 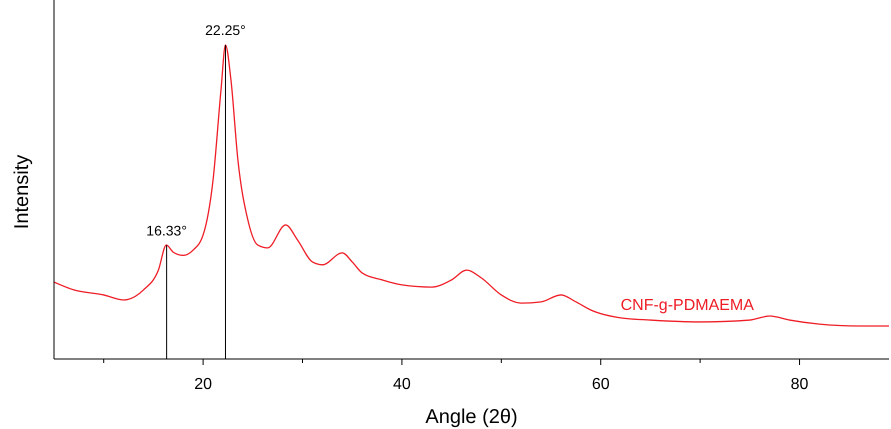 What do you see at coordinates (22, 192) in the screenshot?
I see `y-axis-title: Intensity` at bounding box center [22, 192].